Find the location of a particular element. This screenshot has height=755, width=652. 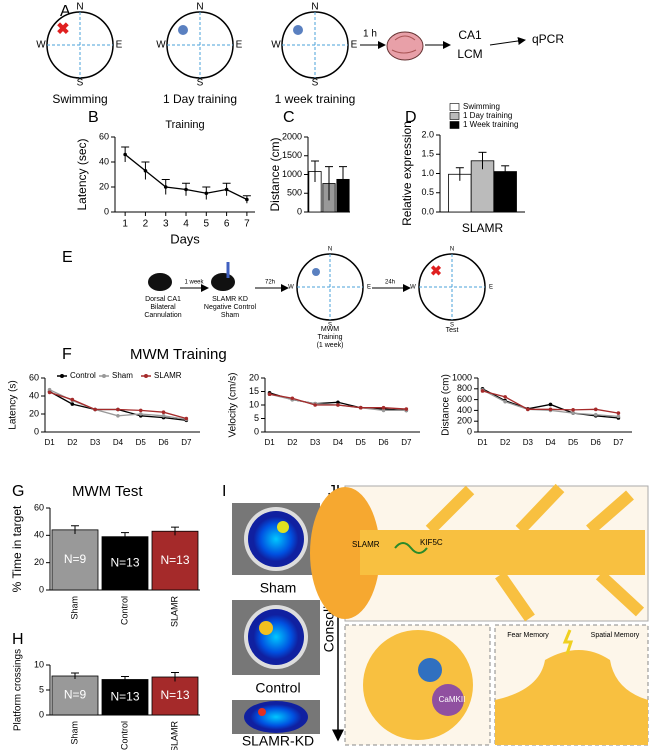

y-tick-label: 40 is located at coordinates (34, 395).